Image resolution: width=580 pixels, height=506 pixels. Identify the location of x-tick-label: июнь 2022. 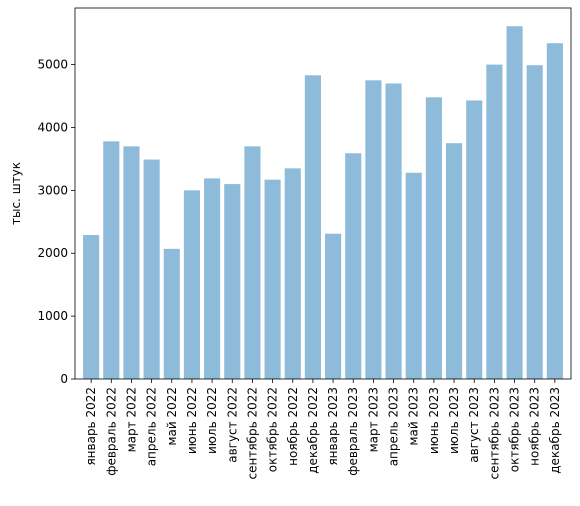
(192, 420).